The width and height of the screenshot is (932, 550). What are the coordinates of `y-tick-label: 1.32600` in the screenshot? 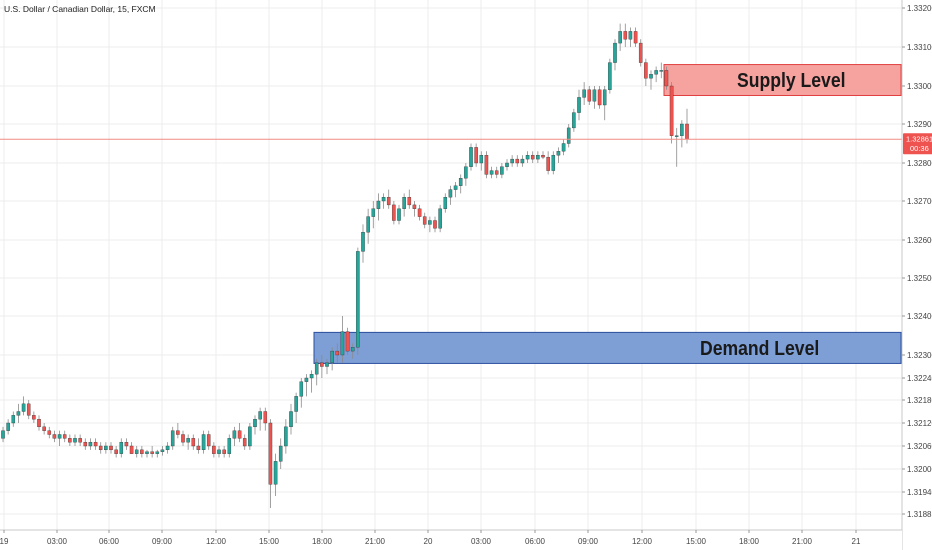 It's located at (919, 240).